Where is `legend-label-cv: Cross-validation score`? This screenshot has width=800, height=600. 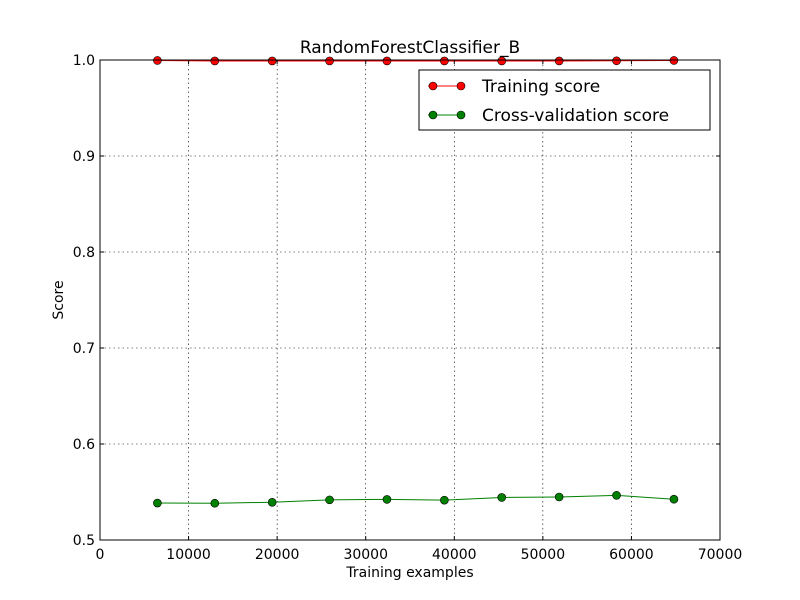 legend-label-cv: Cross-validation score is located at coordinates (575, 116).